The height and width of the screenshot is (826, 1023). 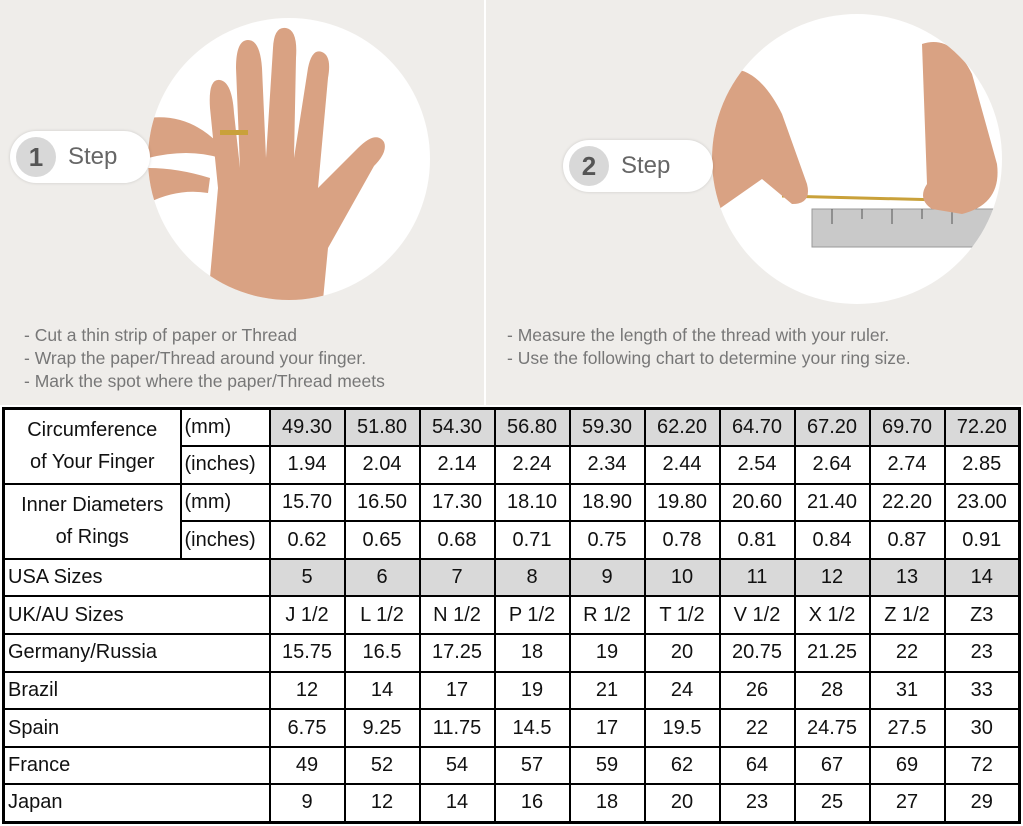 I want to click on value-cell: 57, so click(x=532, y=765).